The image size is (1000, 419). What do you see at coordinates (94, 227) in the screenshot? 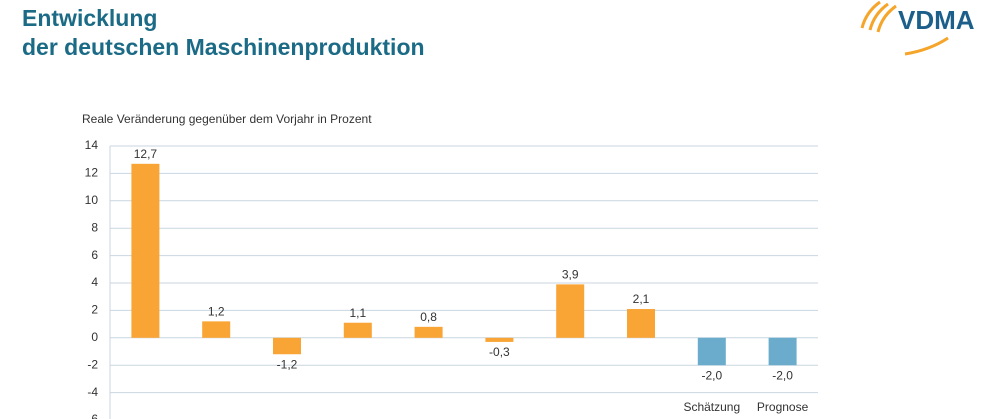
I see `y-tick-label: 8` at bounding box center [94, 227].